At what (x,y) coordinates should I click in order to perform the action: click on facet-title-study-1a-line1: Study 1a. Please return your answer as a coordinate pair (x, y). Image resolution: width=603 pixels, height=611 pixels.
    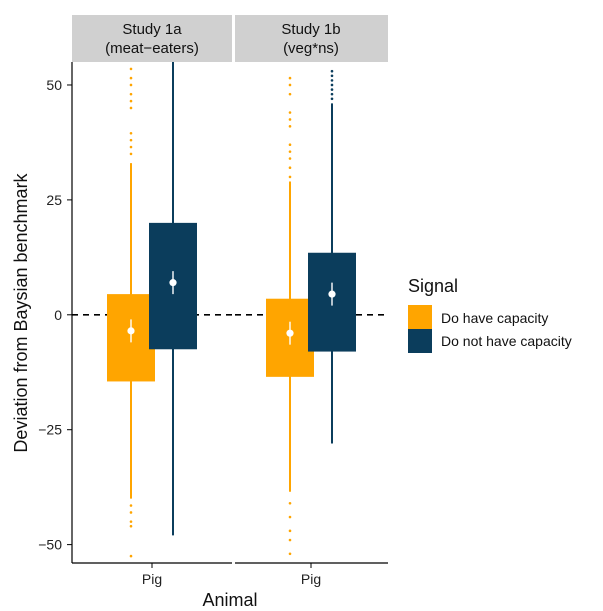
    Looking at the image, I should click on (152, 29).